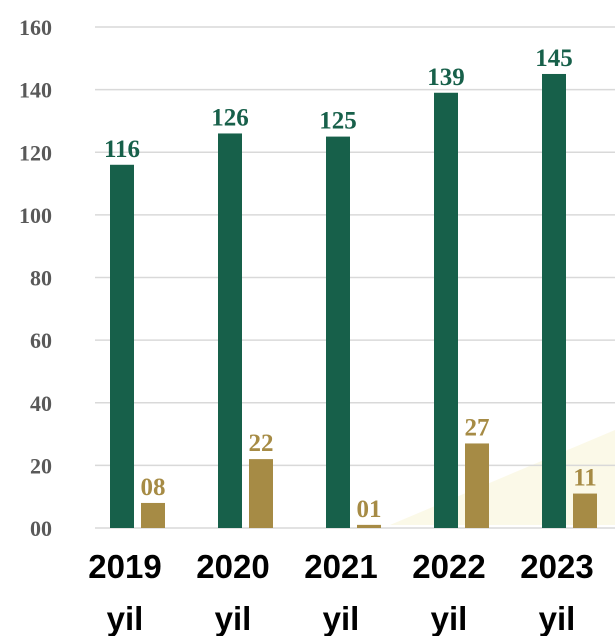 This screenshot has width=615, height=636. I want to click on y-tick-label: 140, so click(35, 90).